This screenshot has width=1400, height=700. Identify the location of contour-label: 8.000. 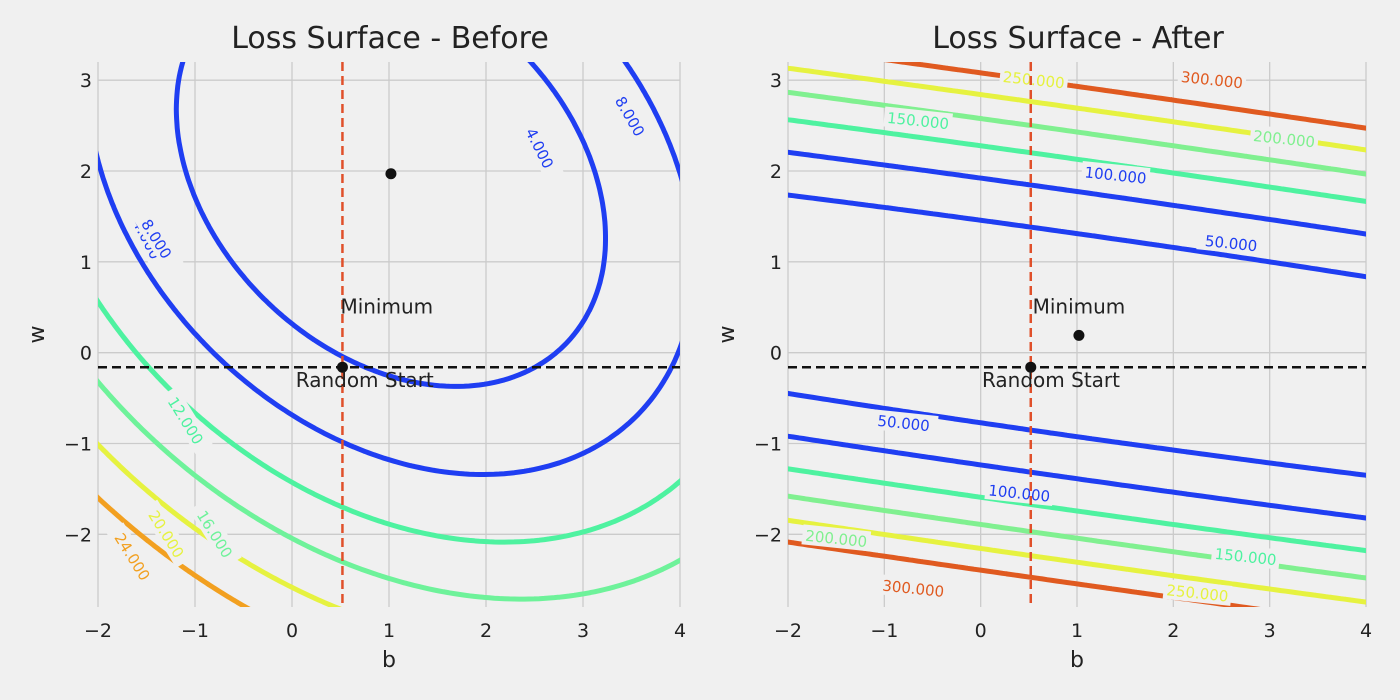
(629, 116).